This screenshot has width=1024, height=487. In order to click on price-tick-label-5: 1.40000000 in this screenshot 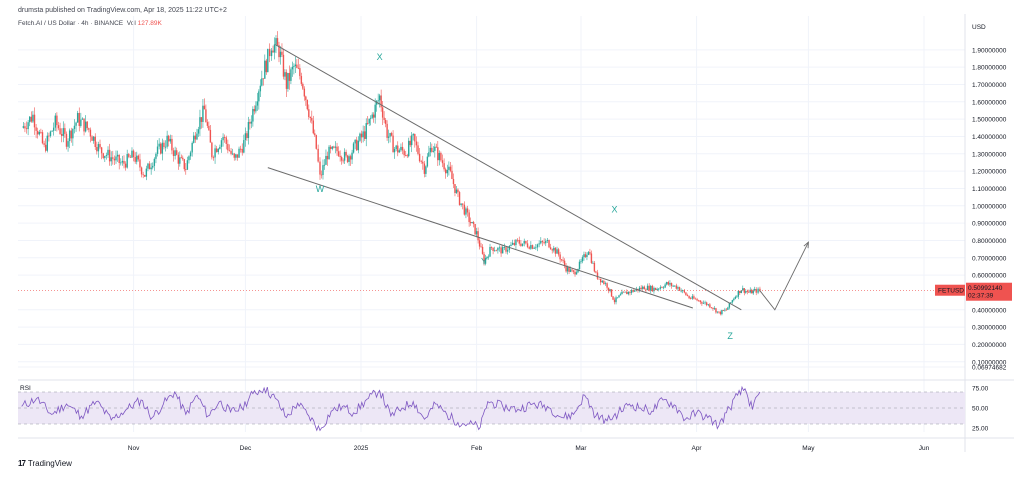, I will do `click(989, 137)`.